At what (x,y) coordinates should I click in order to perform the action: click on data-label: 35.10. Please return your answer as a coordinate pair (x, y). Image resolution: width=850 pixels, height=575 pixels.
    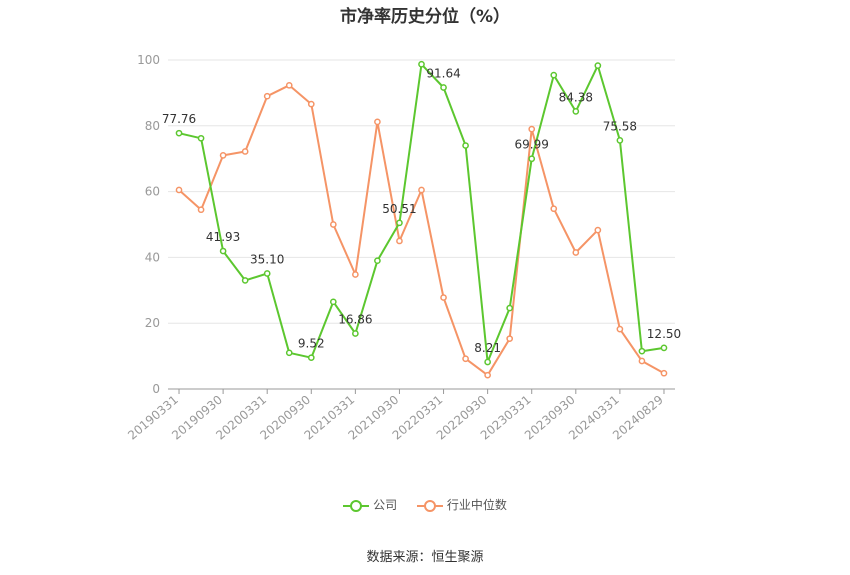
    Looking at the image, I should click on (267, 260).